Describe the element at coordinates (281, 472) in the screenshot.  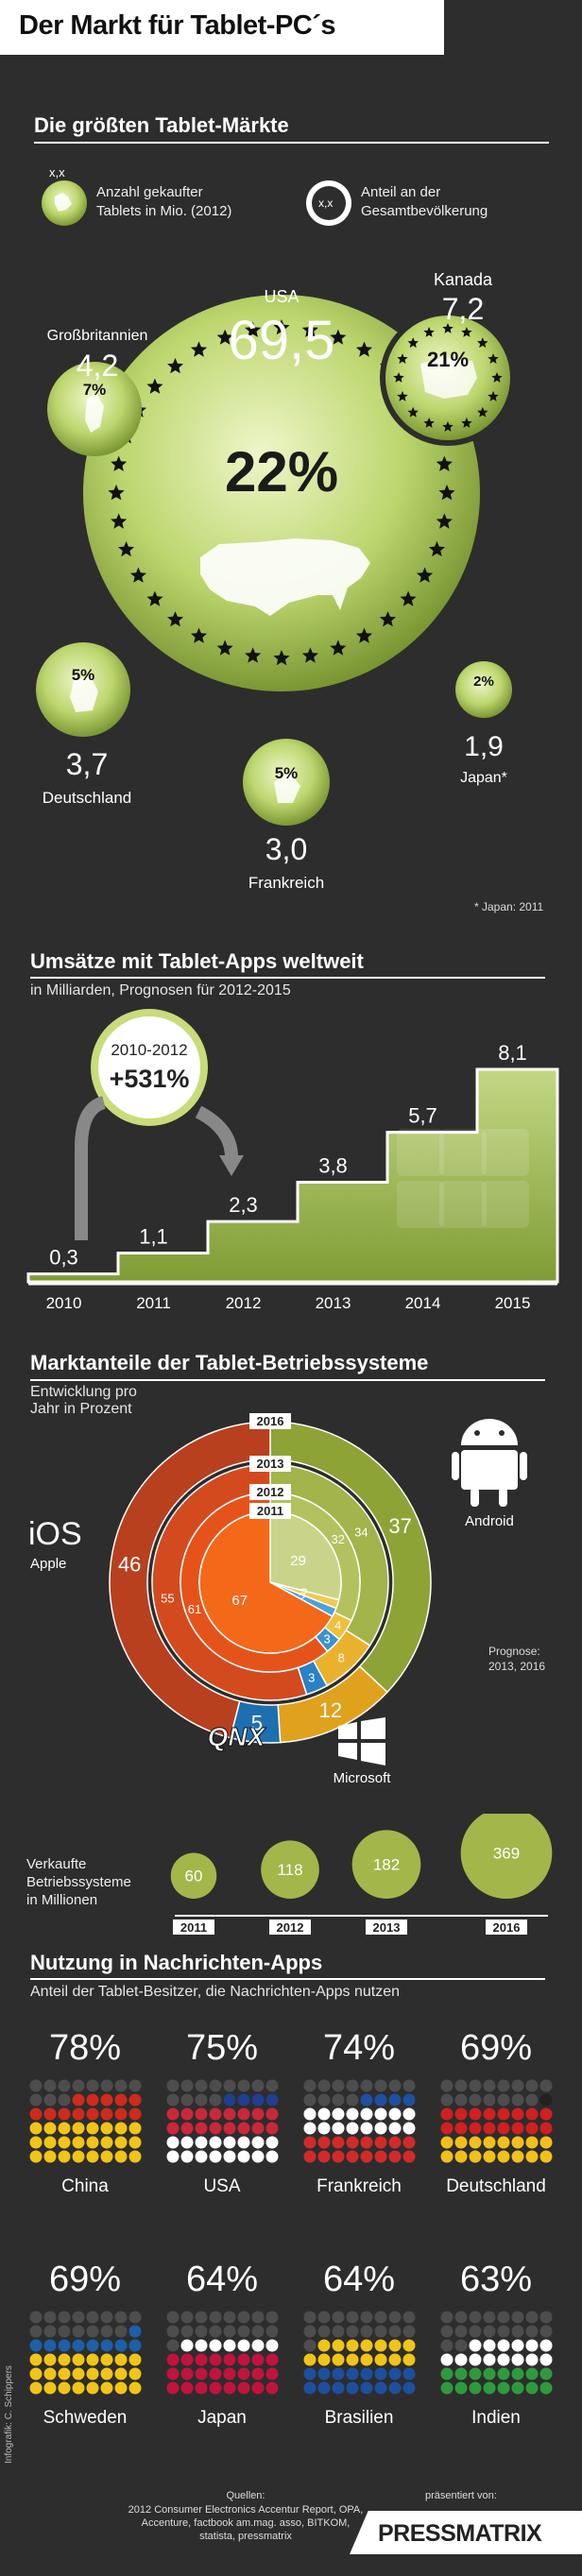
I see `usa-share: 22%` at that location.